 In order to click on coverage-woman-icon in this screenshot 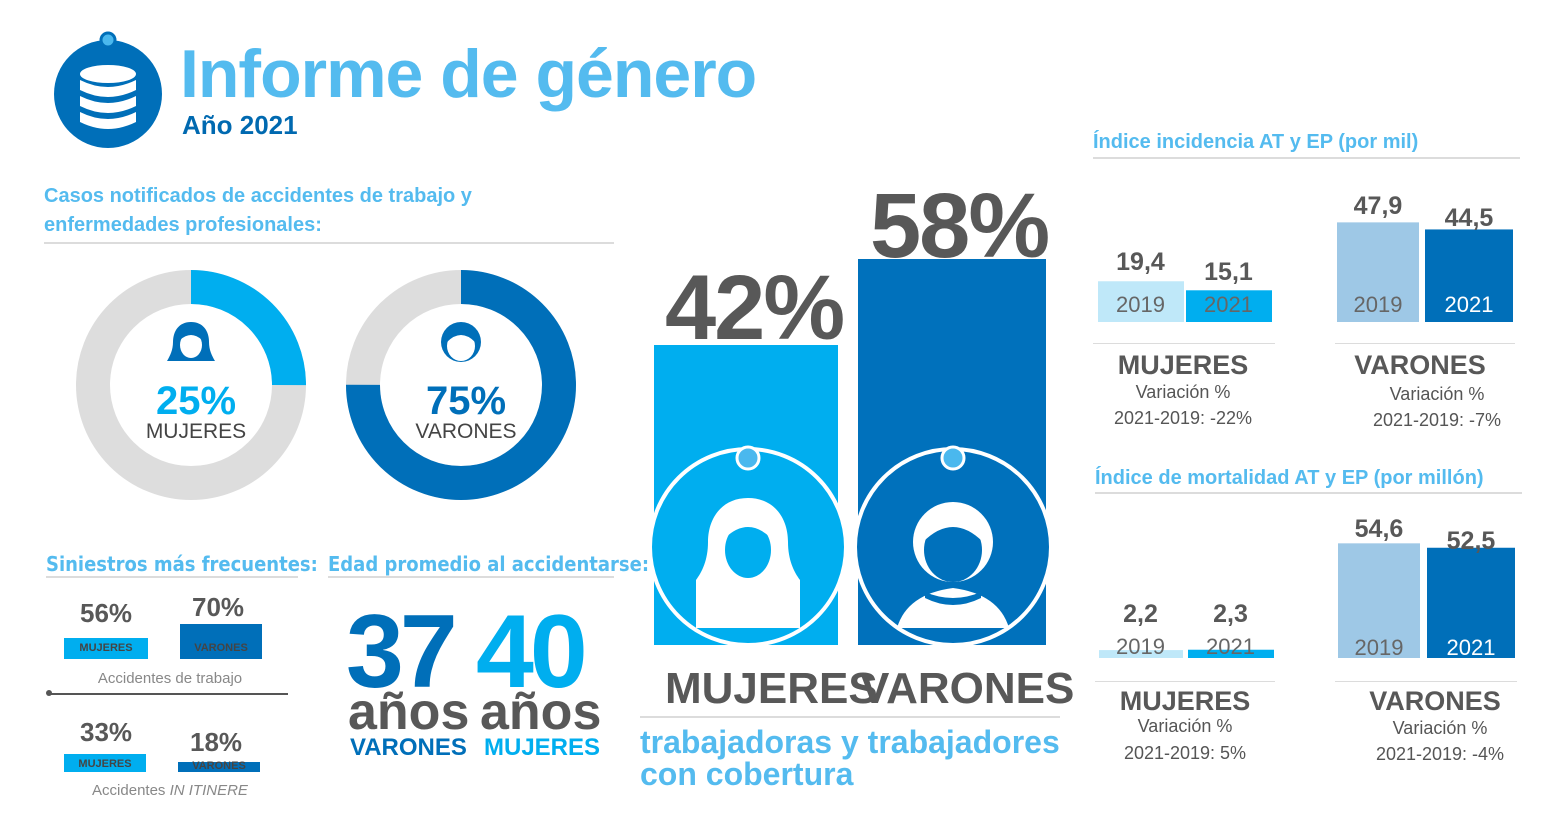, I will do `click(748, 563)`.